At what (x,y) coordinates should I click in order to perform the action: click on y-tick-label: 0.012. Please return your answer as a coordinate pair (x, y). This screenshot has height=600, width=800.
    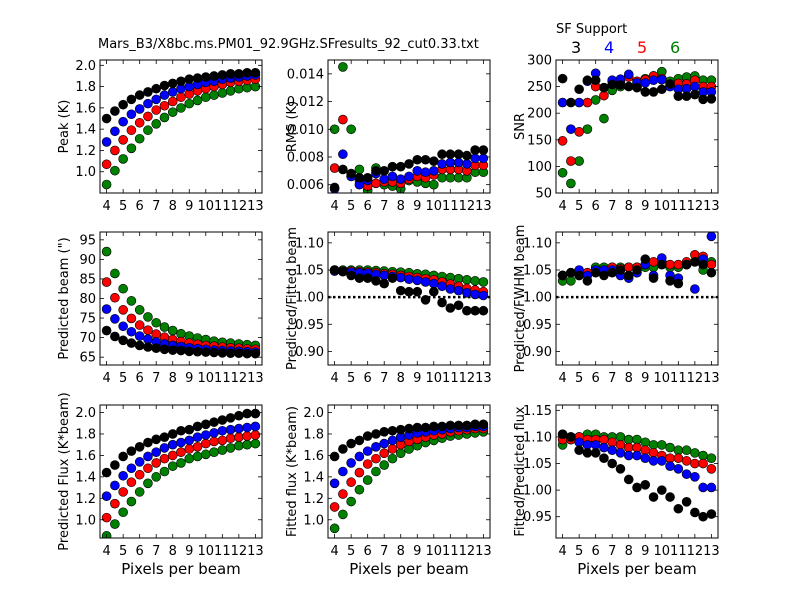
    Looking at the image, I should click on (305, 102).